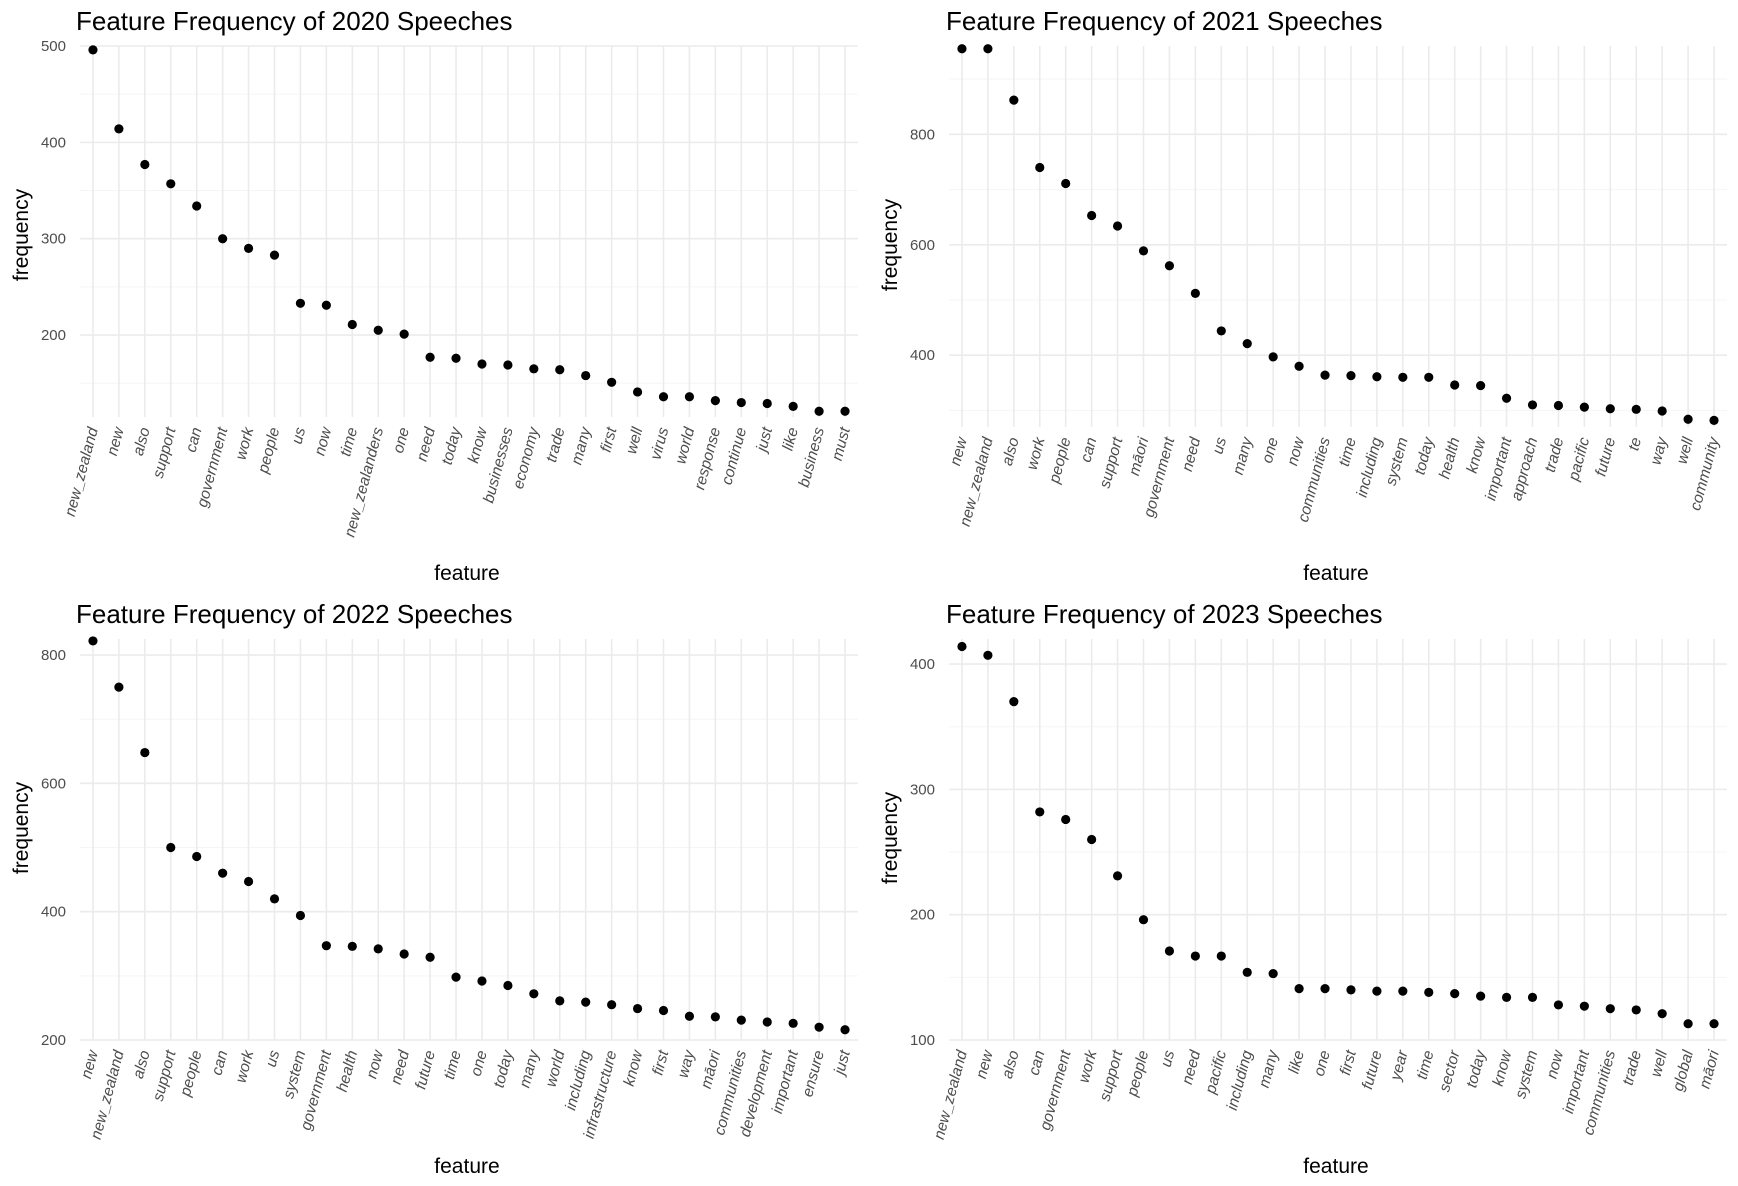 This screenshot has width=1738, height=1186. Describe the element at coordinates (659, 443) in the screenshot. I see `x-tick-label: virus` at that location.